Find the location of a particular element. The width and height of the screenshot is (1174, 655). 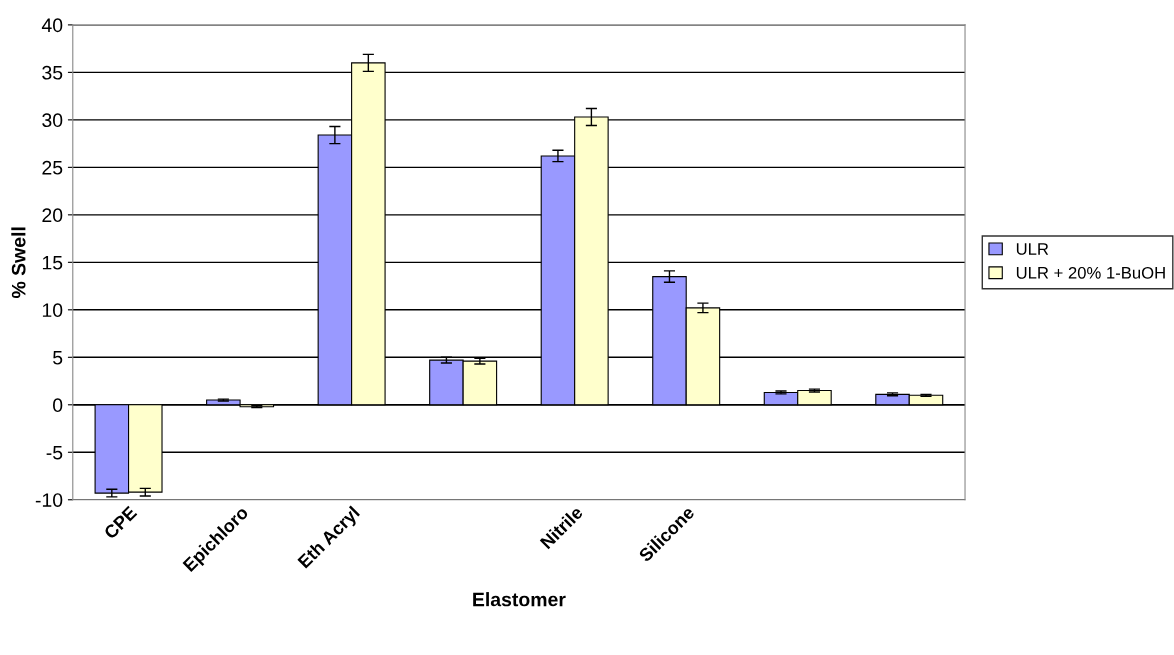

y-tick-label: -5 is located at coordinates (54, 452).